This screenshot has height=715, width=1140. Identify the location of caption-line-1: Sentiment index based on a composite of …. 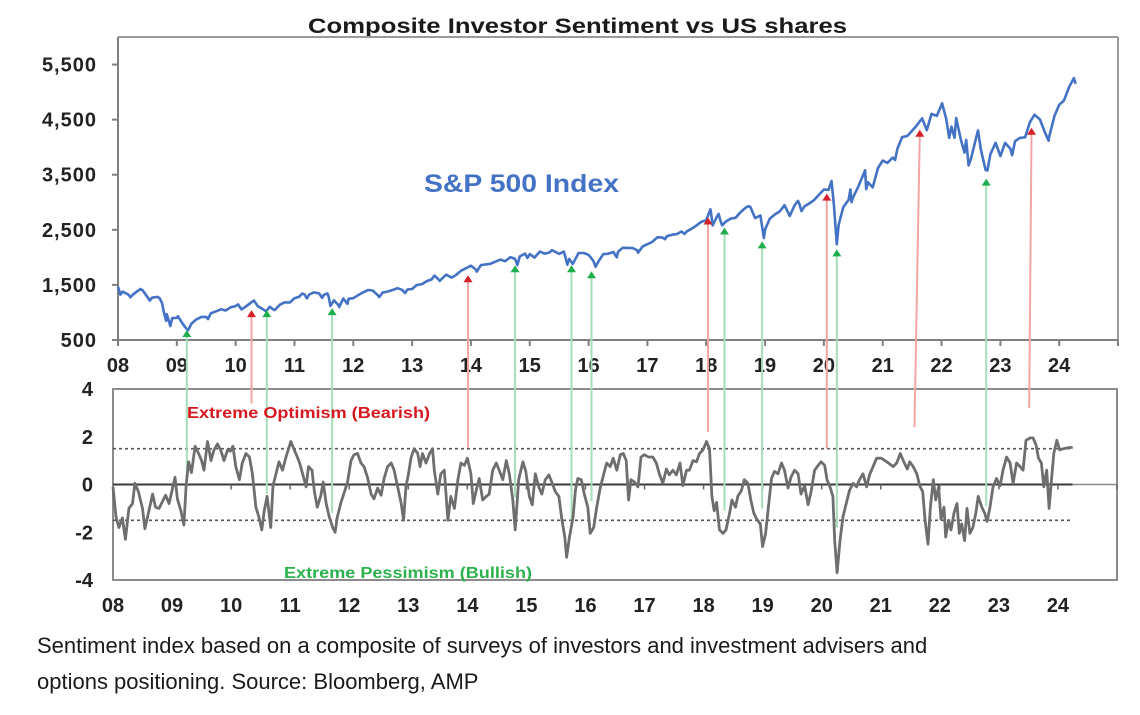
(482, 645).